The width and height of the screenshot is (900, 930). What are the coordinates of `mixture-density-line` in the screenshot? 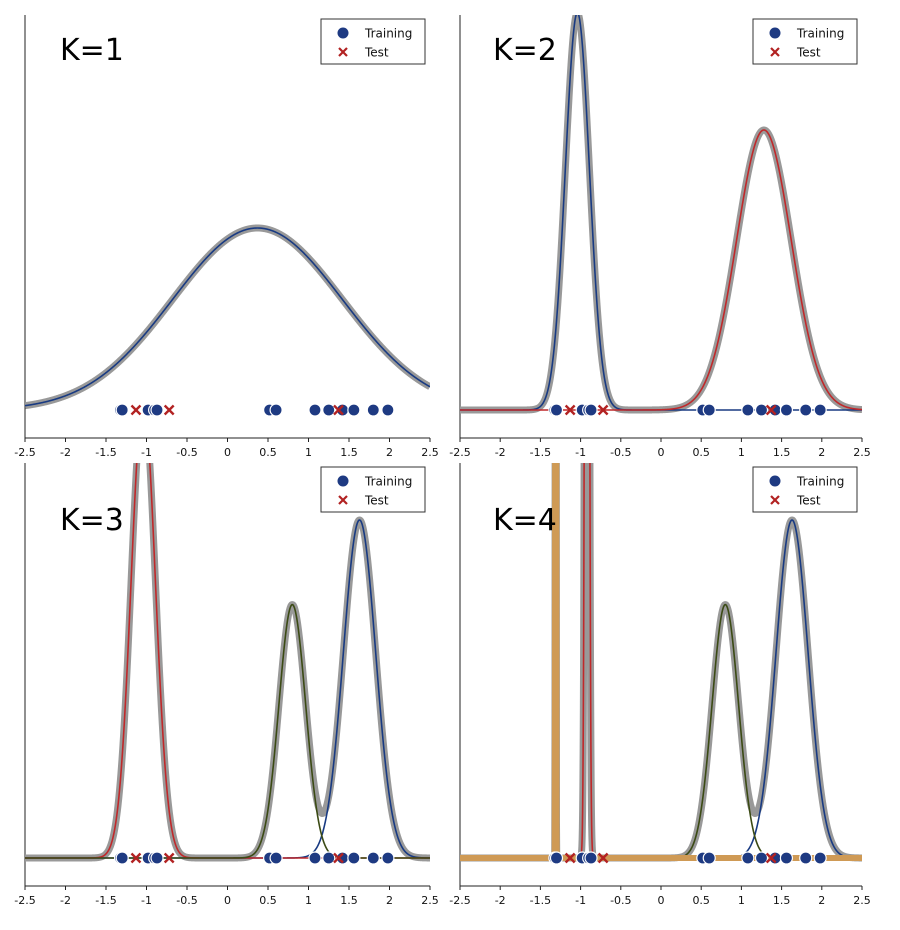 It's located at (227, 317).